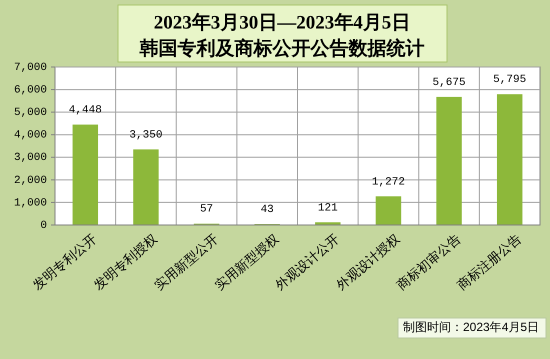 The width and height of the screenshot is (550, 359). What do you see at coordinates (509, 80) in the screenshot?
I see `data-label: 5,795` at bounding box center [509, 80].